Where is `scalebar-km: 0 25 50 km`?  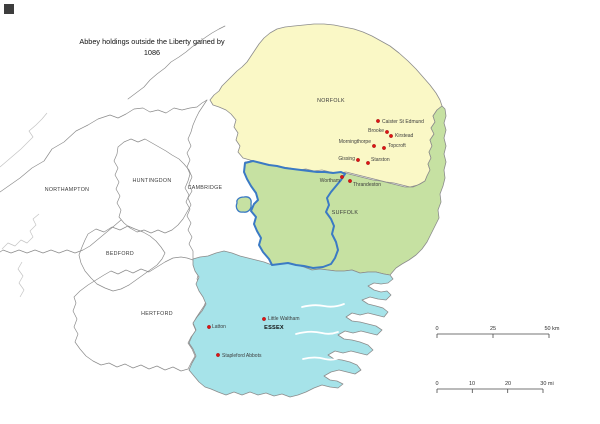 scalebar-km: 0 25 50 km is located at coordinates (497, 332).